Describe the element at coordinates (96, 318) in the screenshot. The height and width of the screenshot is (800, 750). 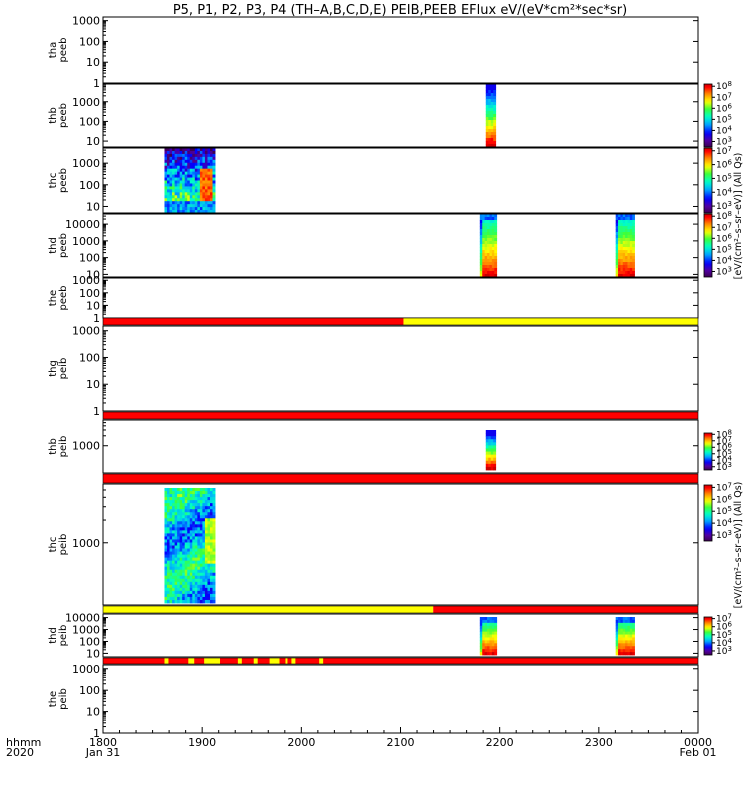
I see `y-tick-label: 1` at that location.